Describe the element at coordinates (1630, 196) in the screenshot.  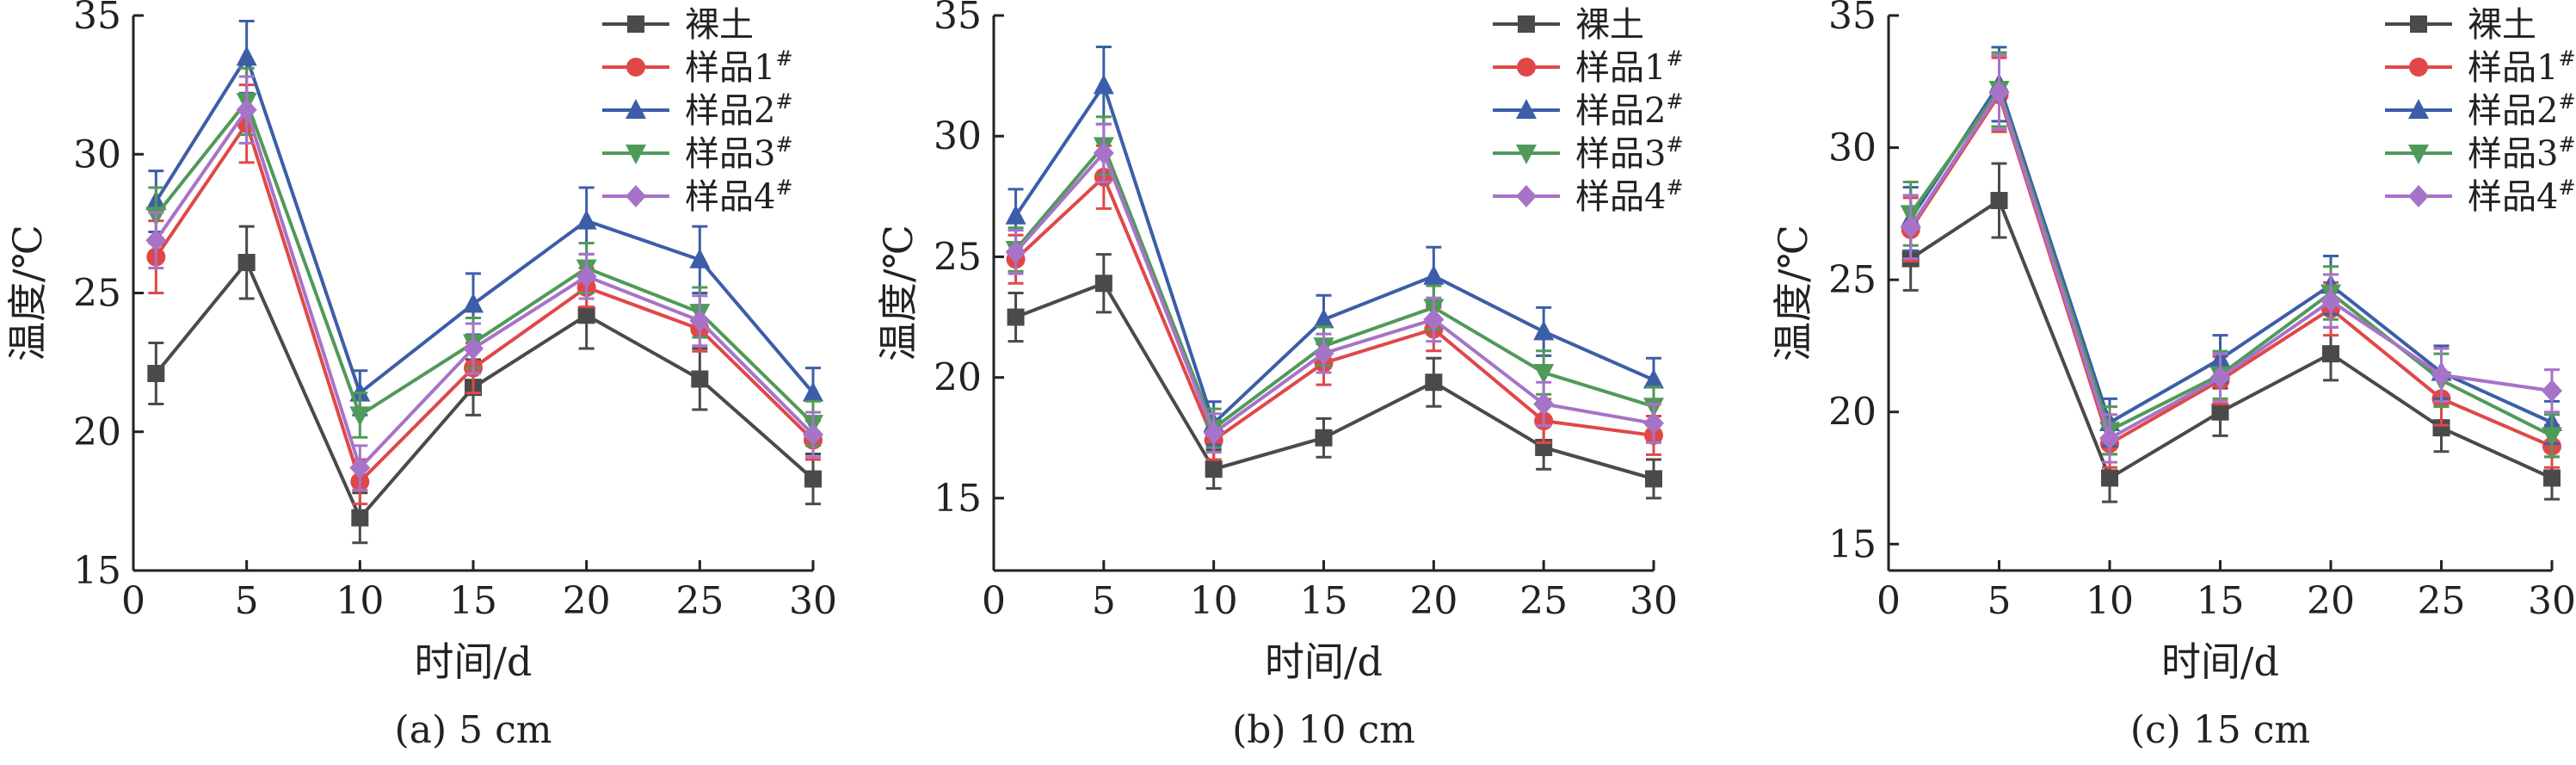
I see `legend-label: 样品4#` at that location.